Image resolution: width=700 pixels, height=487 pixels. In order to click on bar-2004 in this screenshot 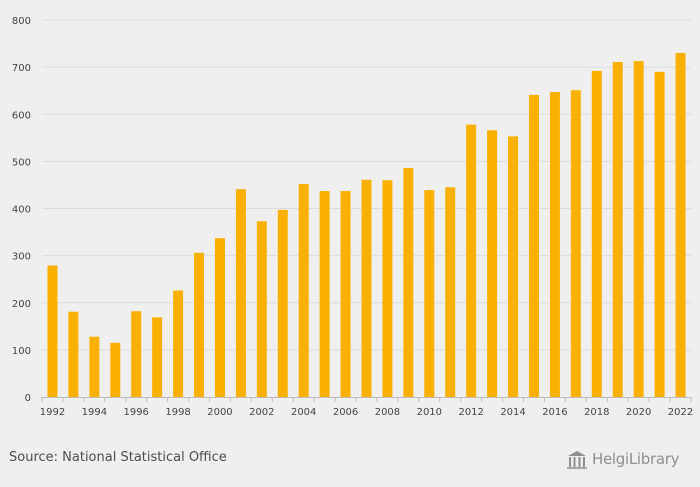, I will do `click(303, 290)`.